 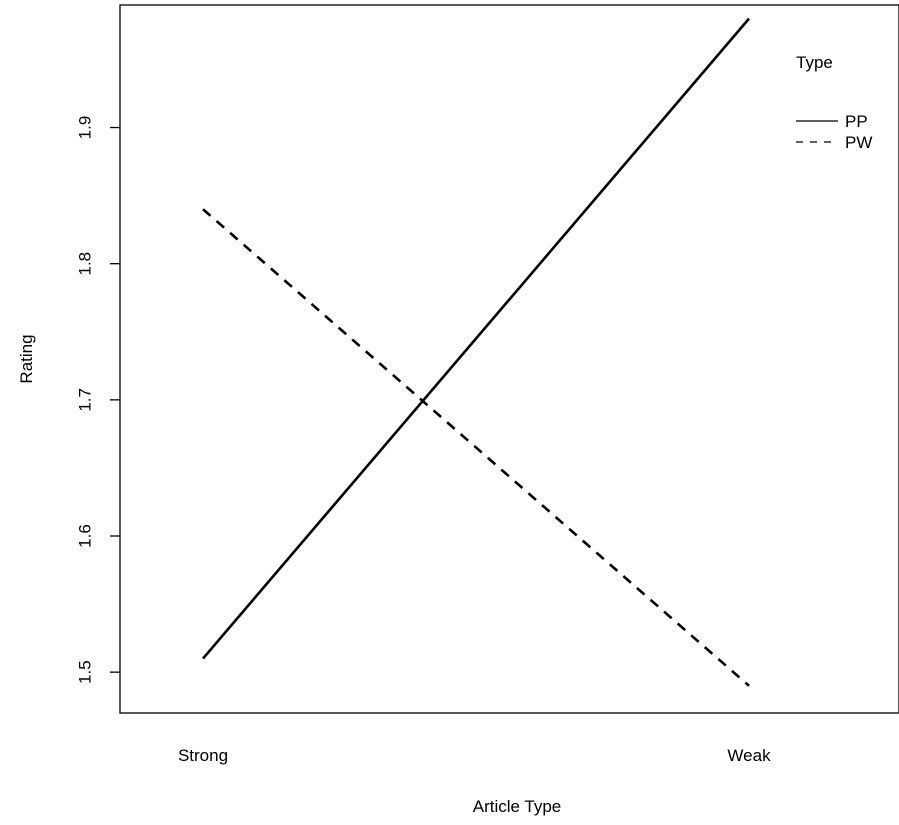 What do you see at coordinates (84, 672) in the screenshot?
I see `y-tick-label: 1.5` at bounding box center [84, 672].